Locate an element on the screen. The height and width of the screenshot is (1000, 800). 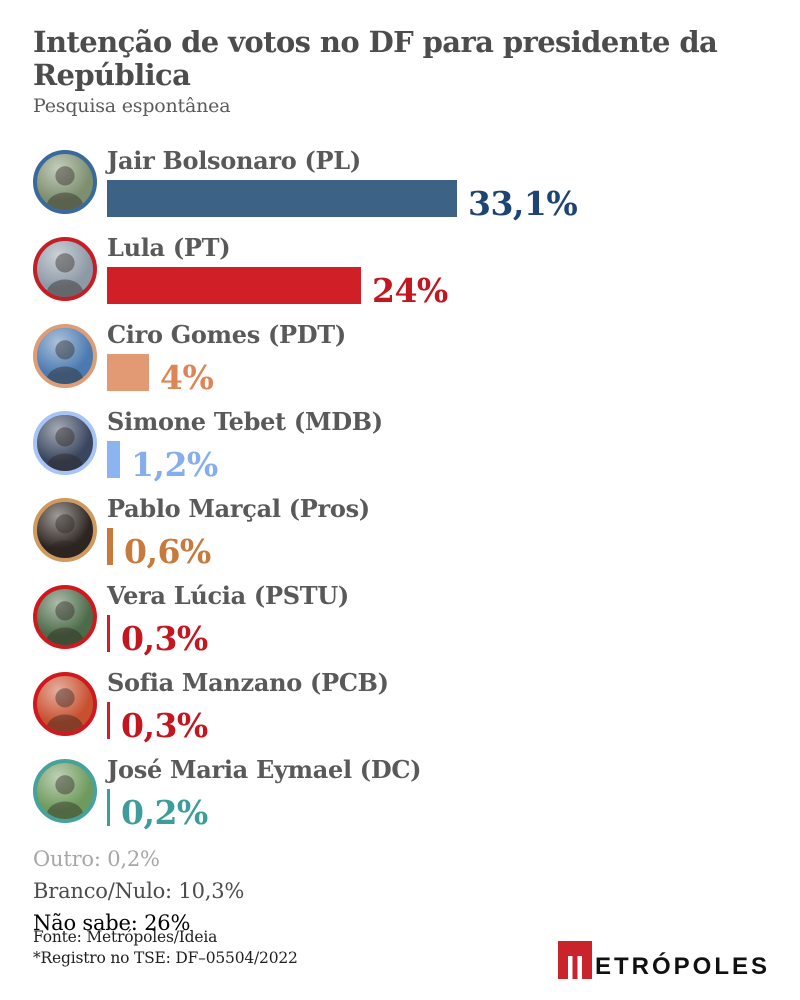
candidate-name: Lula (PT) is located at coordinates (169, 247).